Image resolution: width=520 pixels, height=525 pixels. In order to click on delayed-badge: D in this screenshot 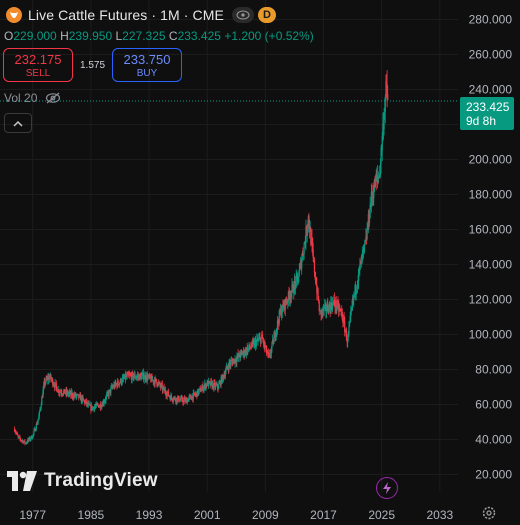, I will do `click(266, 15)`.